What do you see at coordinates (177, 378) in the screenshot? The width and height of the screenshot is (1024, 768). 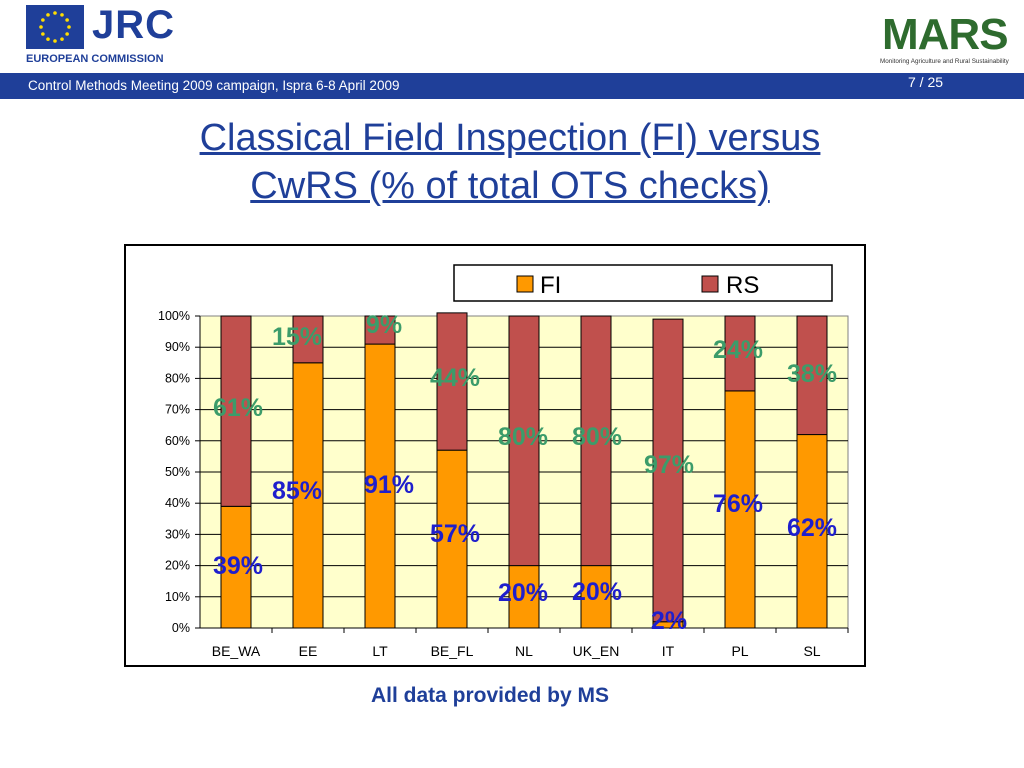 I see `y-tick-label: 80%` at bounding box center [177, 378].